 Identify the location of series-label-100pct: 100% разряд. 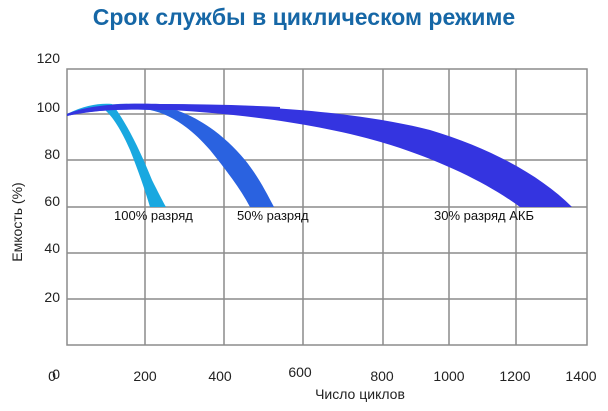
(153, 215).